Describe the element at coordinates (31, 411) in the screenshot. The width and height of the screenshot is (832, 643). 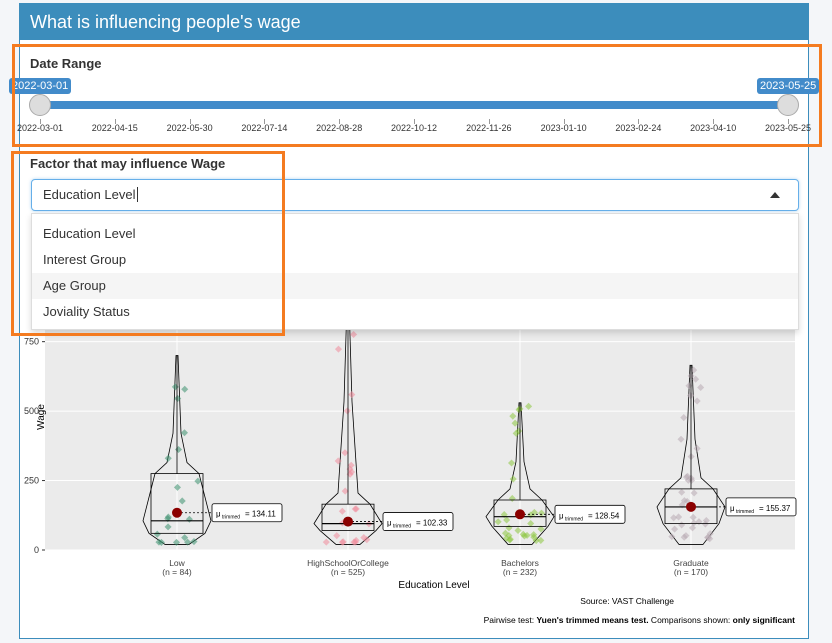
I see `y-tick-label: 500` at that location.